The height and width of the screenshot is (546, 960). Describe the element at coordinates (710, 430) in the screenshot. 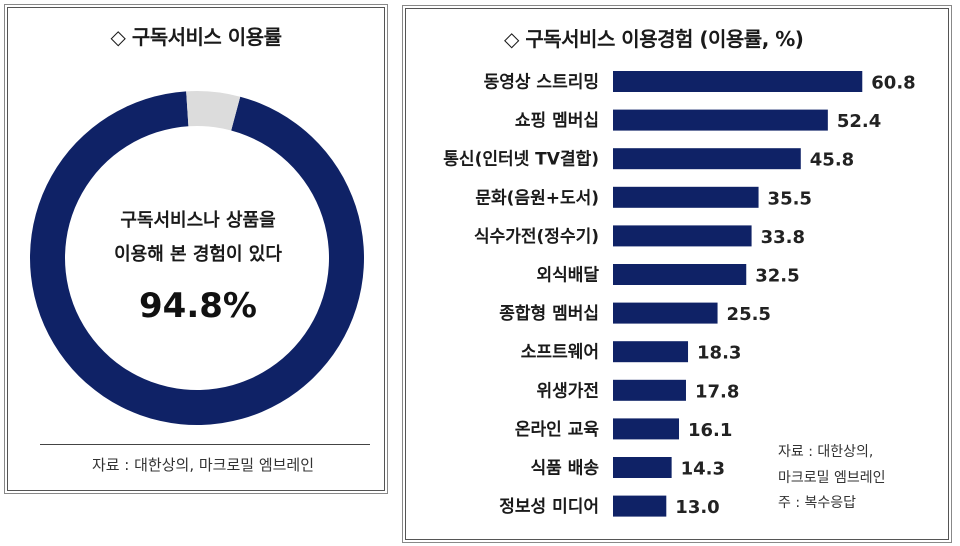

I see `value-label: 16.1` at that location.